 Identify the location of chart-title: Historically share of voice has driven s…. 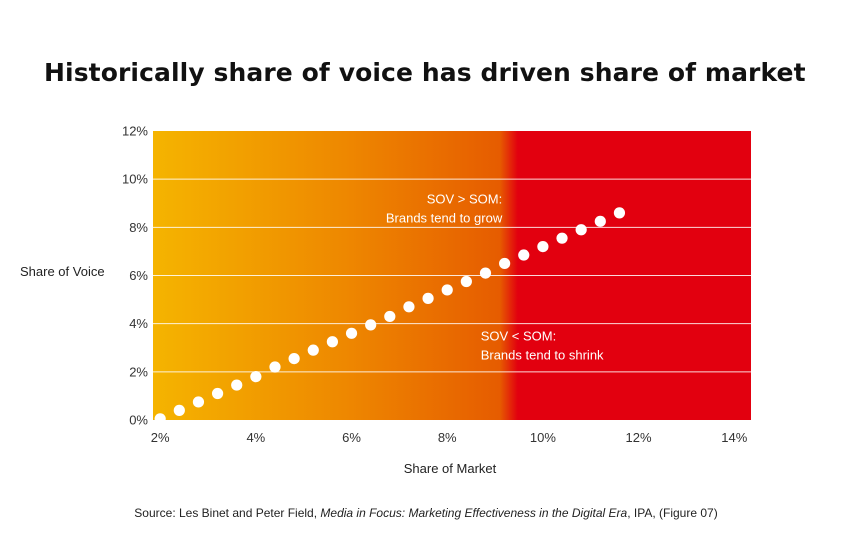
(425, 72).